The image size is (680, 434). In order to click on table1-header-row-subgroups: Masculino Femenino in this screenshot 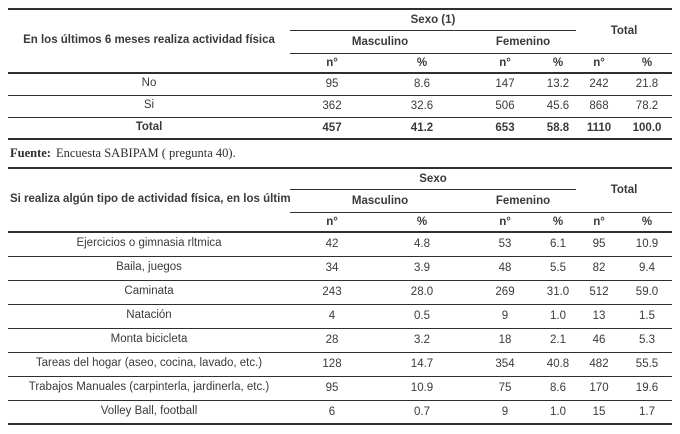, I will do `click(340, 42)`.